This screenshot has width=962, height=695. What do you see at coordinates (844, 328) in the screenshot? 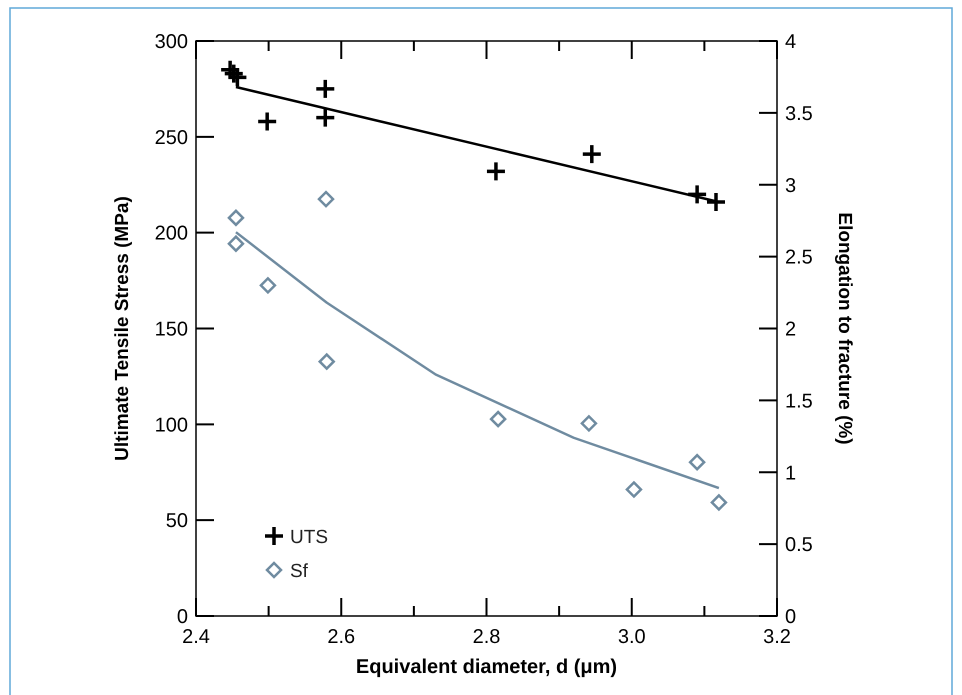
I see `y2-axis-title: Elongation to fracture (%)` at bounding box center [844, 328].